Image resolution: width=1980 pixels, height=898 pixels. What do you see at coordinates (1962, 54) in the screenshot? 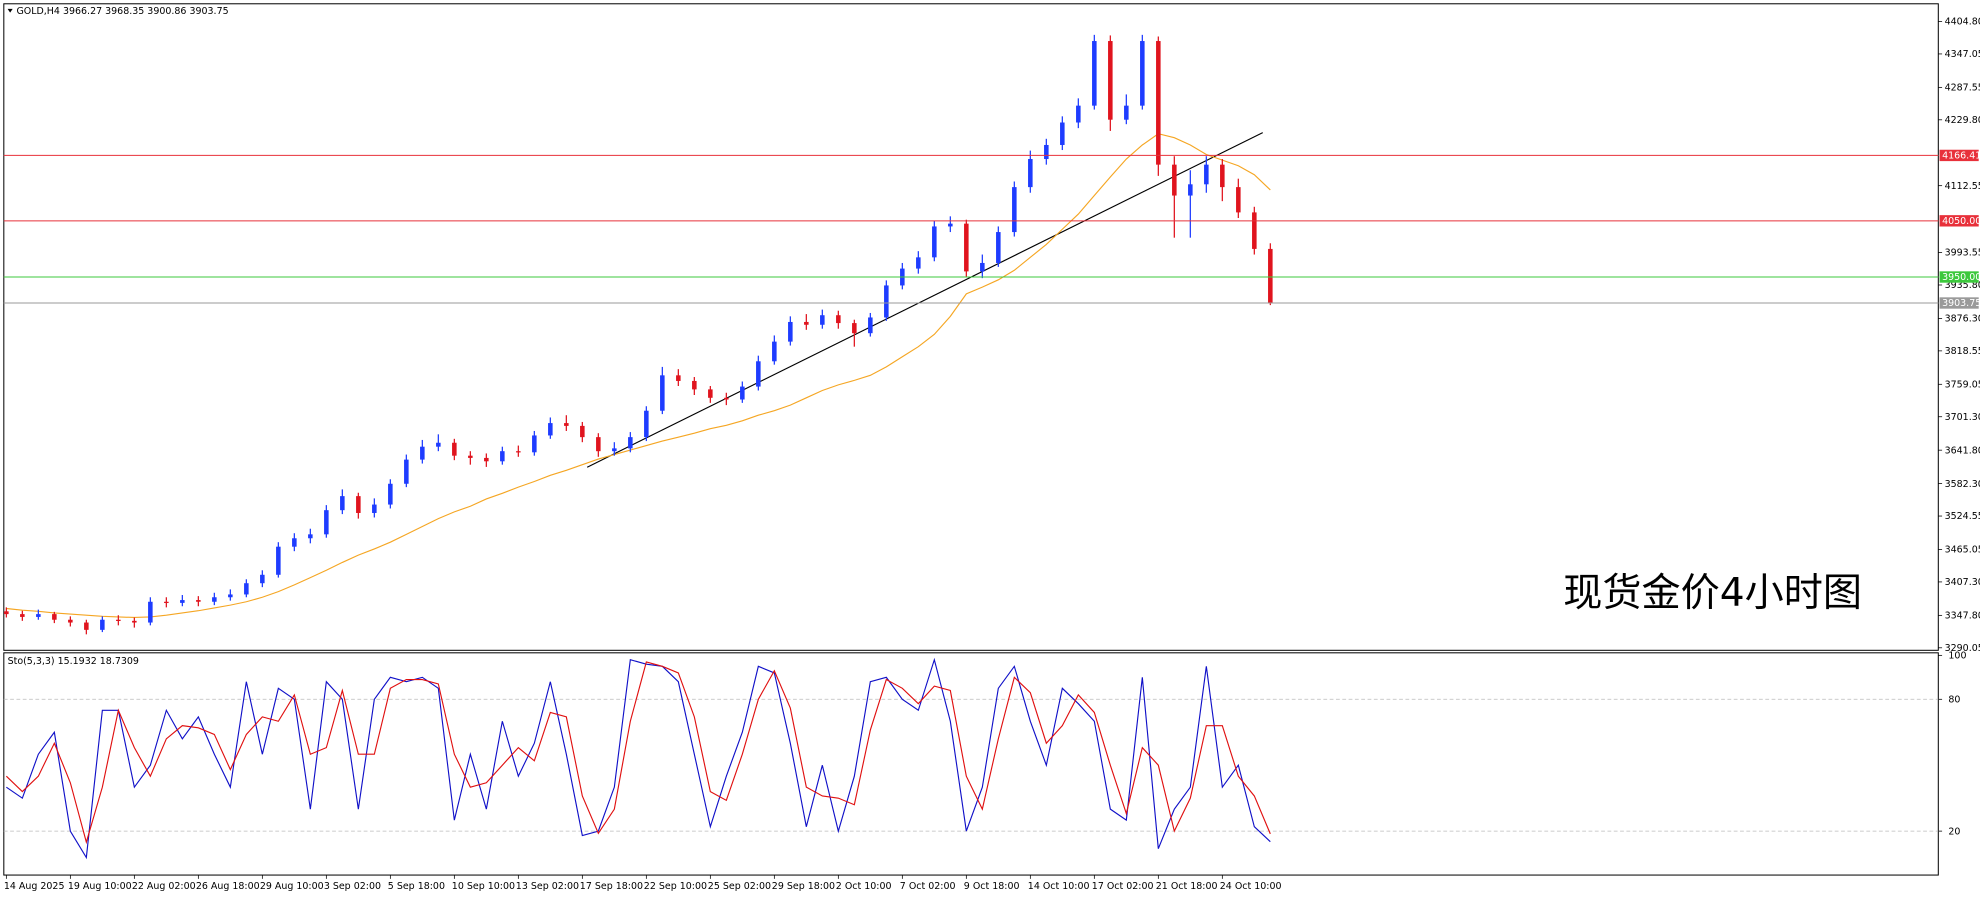
I see `y-tick-label: 4347.05` at bounding box center [1962, 54].